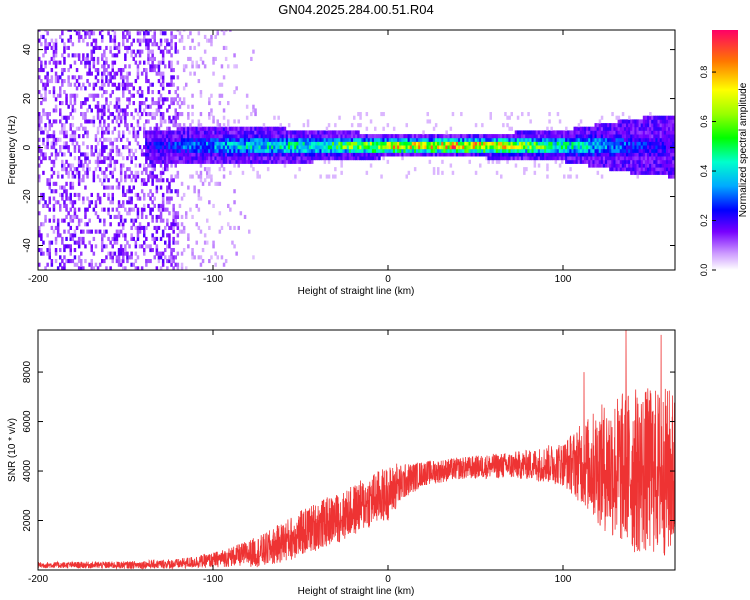 The height and width of the screenshot is (600, 750). Describe the element at coordinates (563, 279) in the screenshot. I see `x-tick-label: 100` at that location.